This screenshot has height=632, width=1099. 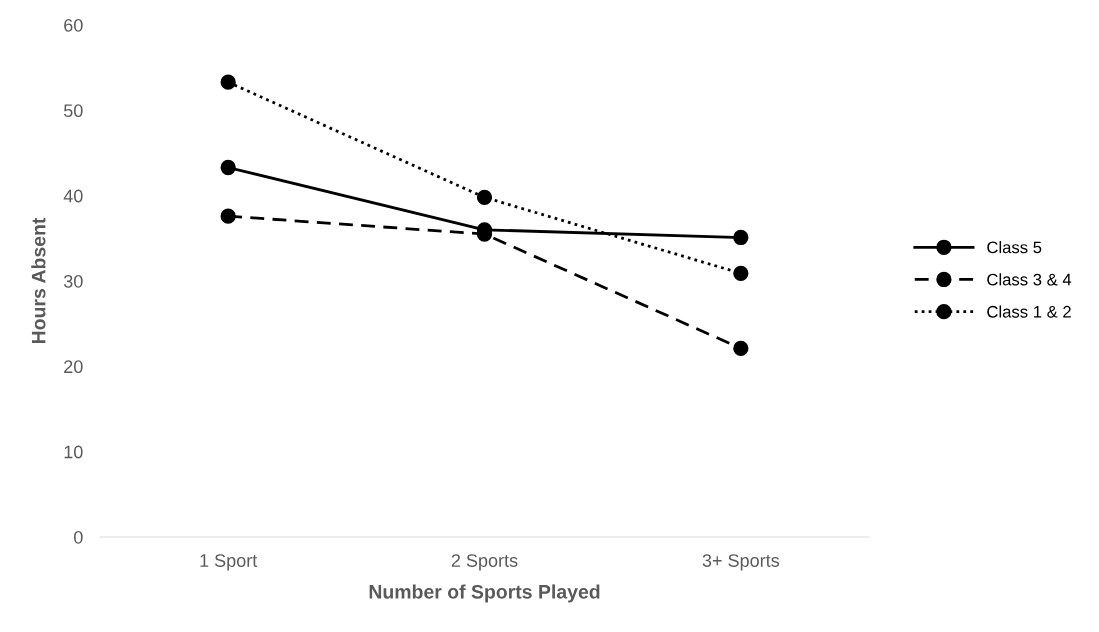 What do you see at coordinates (73, 281) in the screenshot?
I see `y-tick-label: 30` at bounding box center [73, 281].